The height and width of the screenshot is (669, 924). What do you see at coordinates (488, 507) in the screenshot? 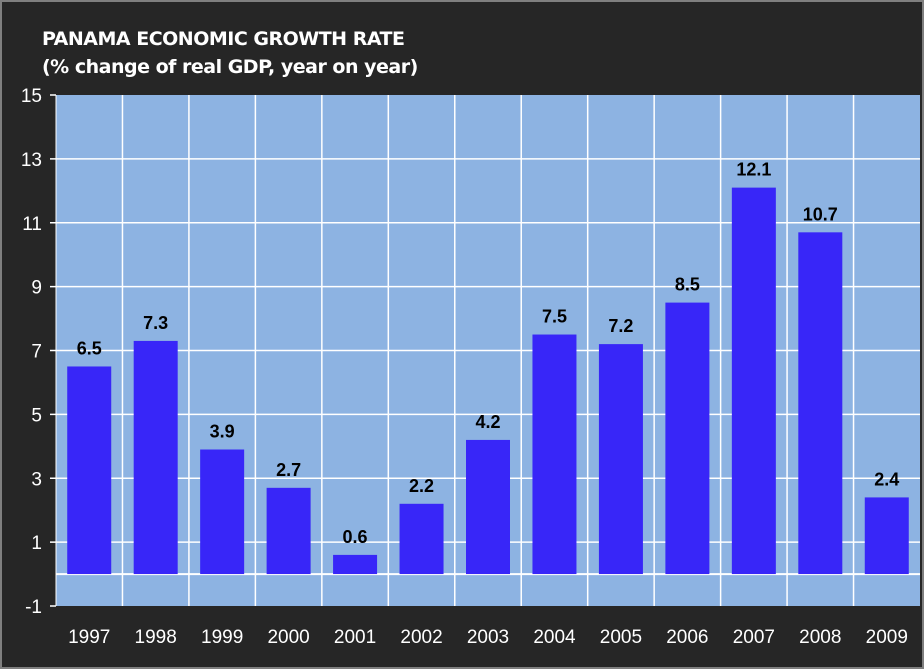
I see `bar-2003` at bounding box center [488, 507].